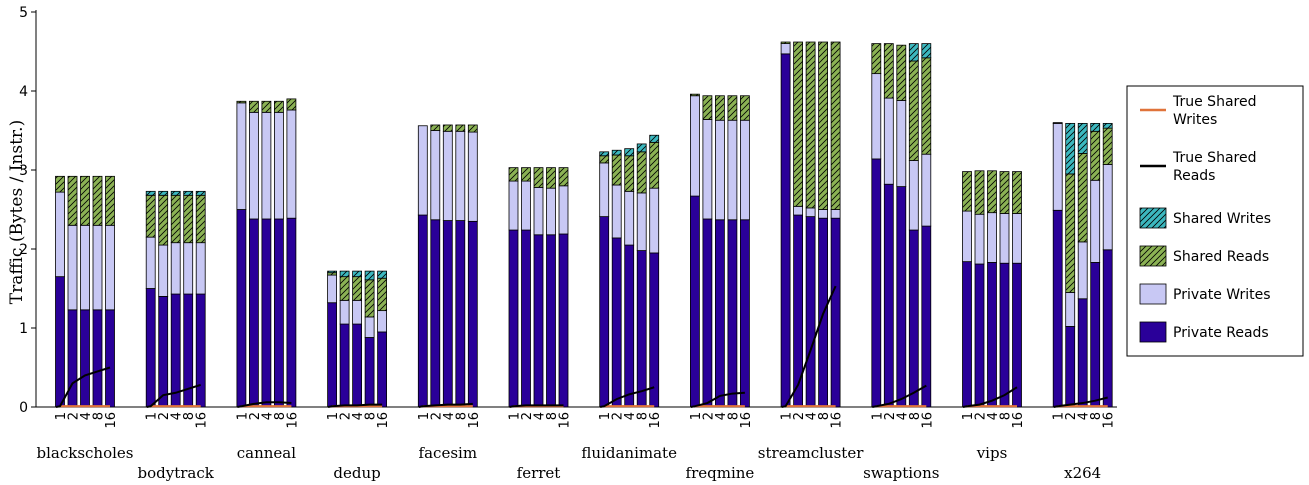  I want to click on benchmark-label: swaptions, so click(901, 473).